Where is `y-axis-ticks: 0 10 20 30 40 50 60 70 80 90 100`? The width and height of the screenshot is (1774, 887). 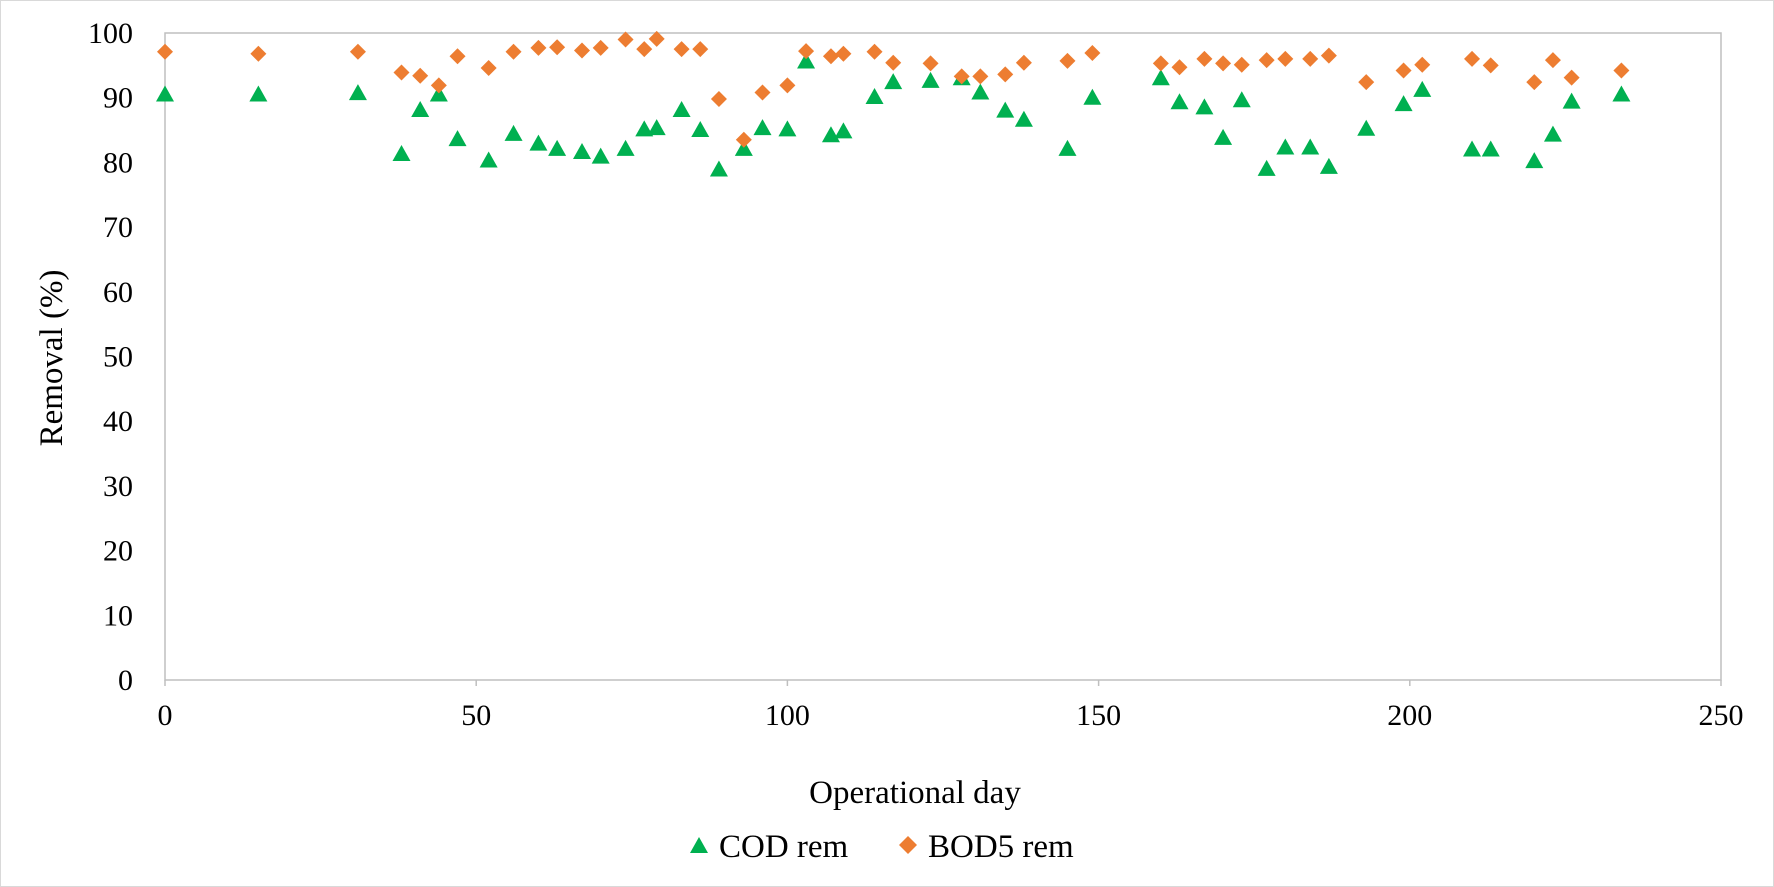 y-axis-ticks: 0 10 20 30 40 50 60 70 80 90 100 is located at coordinates (110, 357).